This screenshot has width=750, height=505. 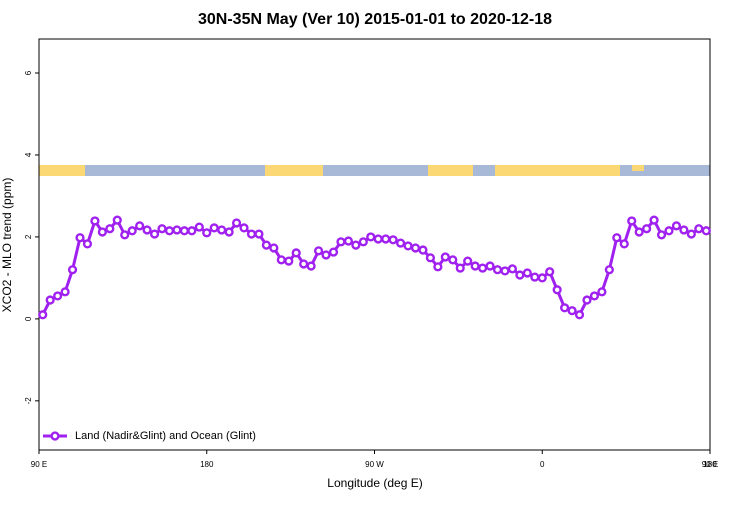 I want to click on x-tick-label: 90 W, so click(x=374, y=464).